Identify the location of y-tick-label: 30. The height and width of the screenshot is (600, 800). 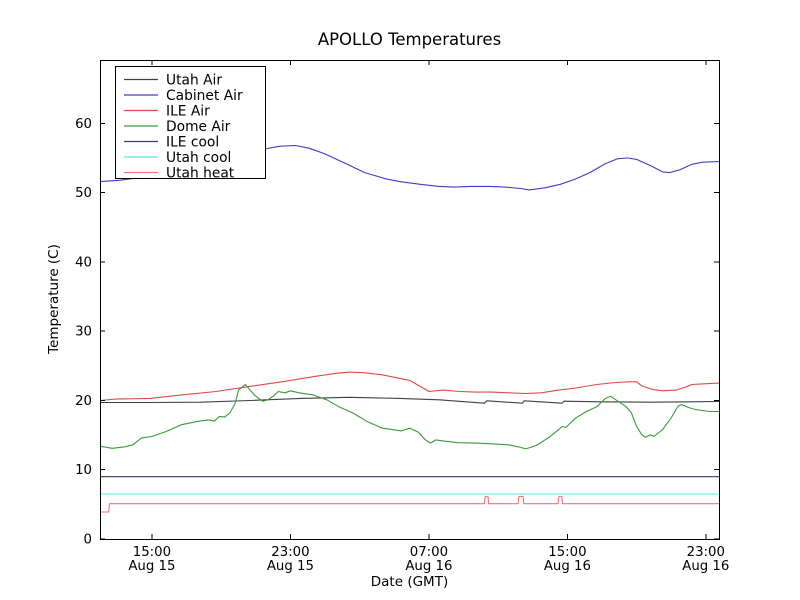
(83, 332).